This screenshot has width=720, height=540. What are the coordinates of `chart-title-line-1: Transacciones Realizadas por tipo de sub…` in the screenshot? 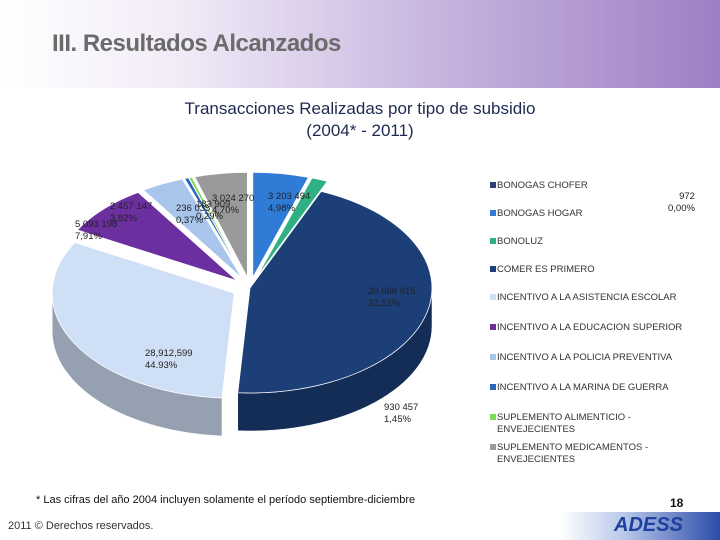 It's located at (360, 108).